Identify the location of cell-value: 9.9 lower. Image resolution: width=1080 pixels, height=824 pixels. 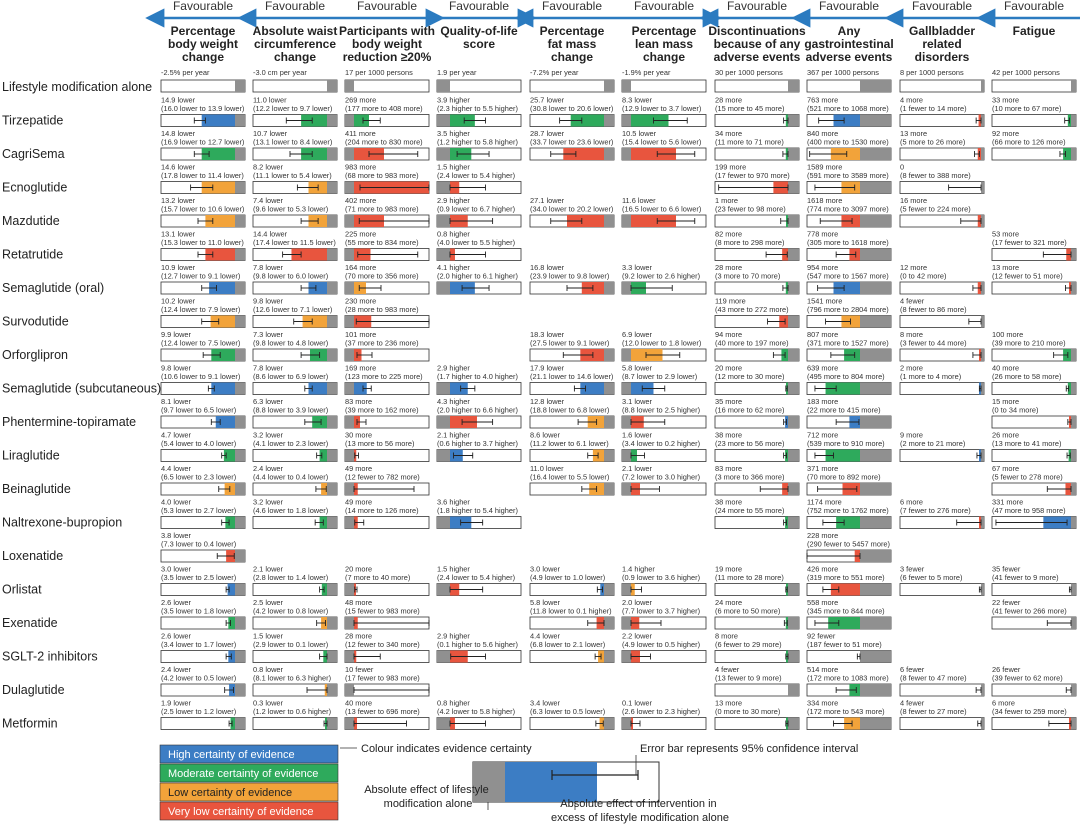
(176, 334).